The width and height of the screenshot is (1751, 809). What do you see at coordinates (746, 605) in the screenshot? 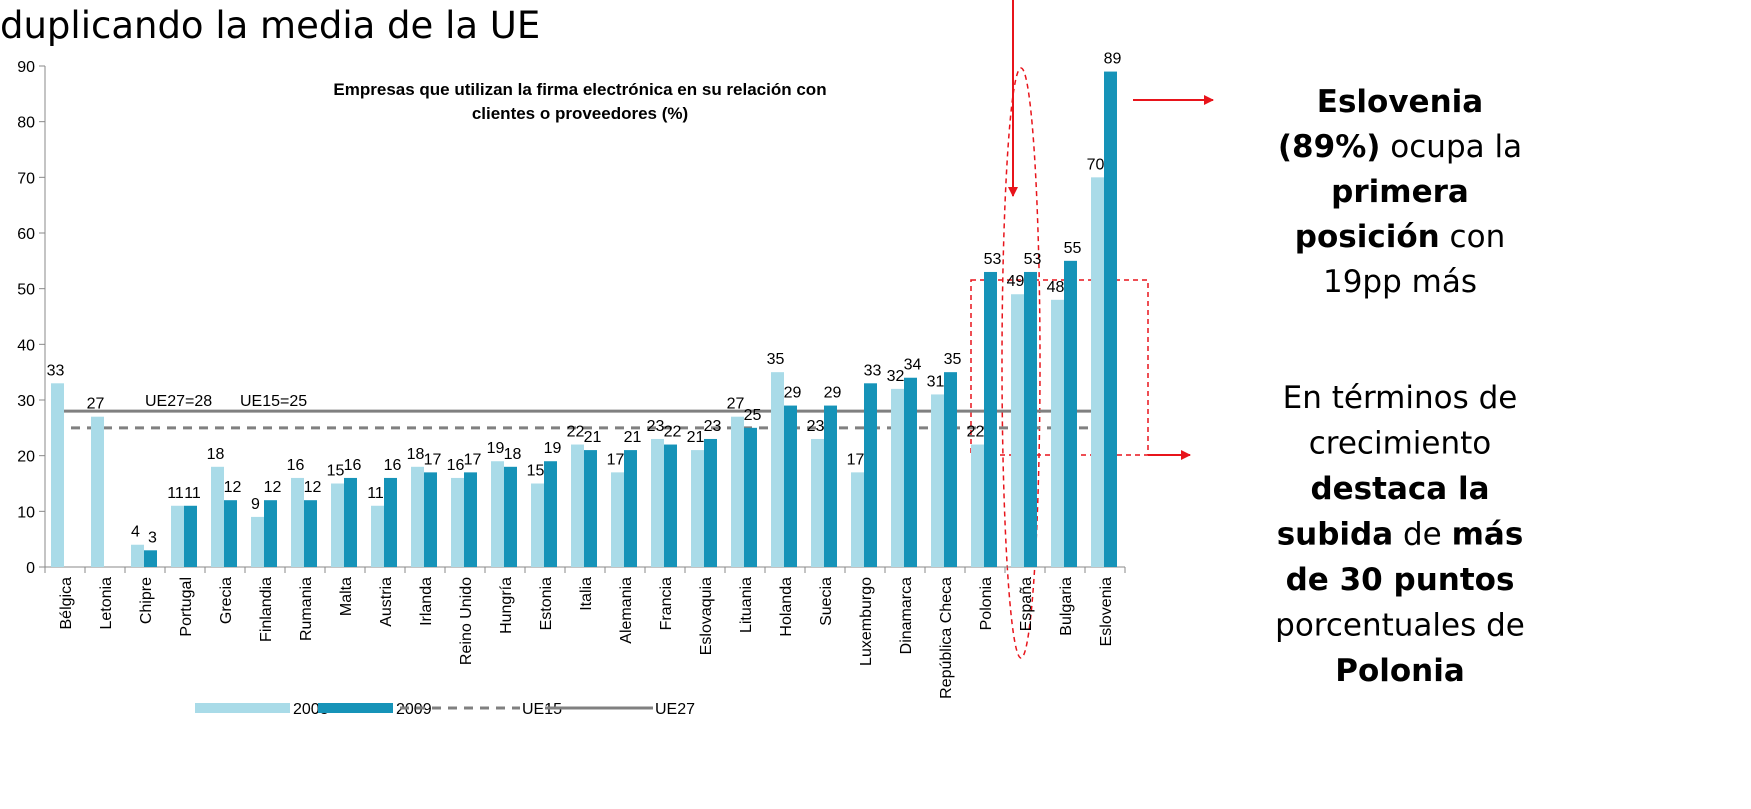
I see `x-tick-label: Lituania` at bounding box center [746, 605].